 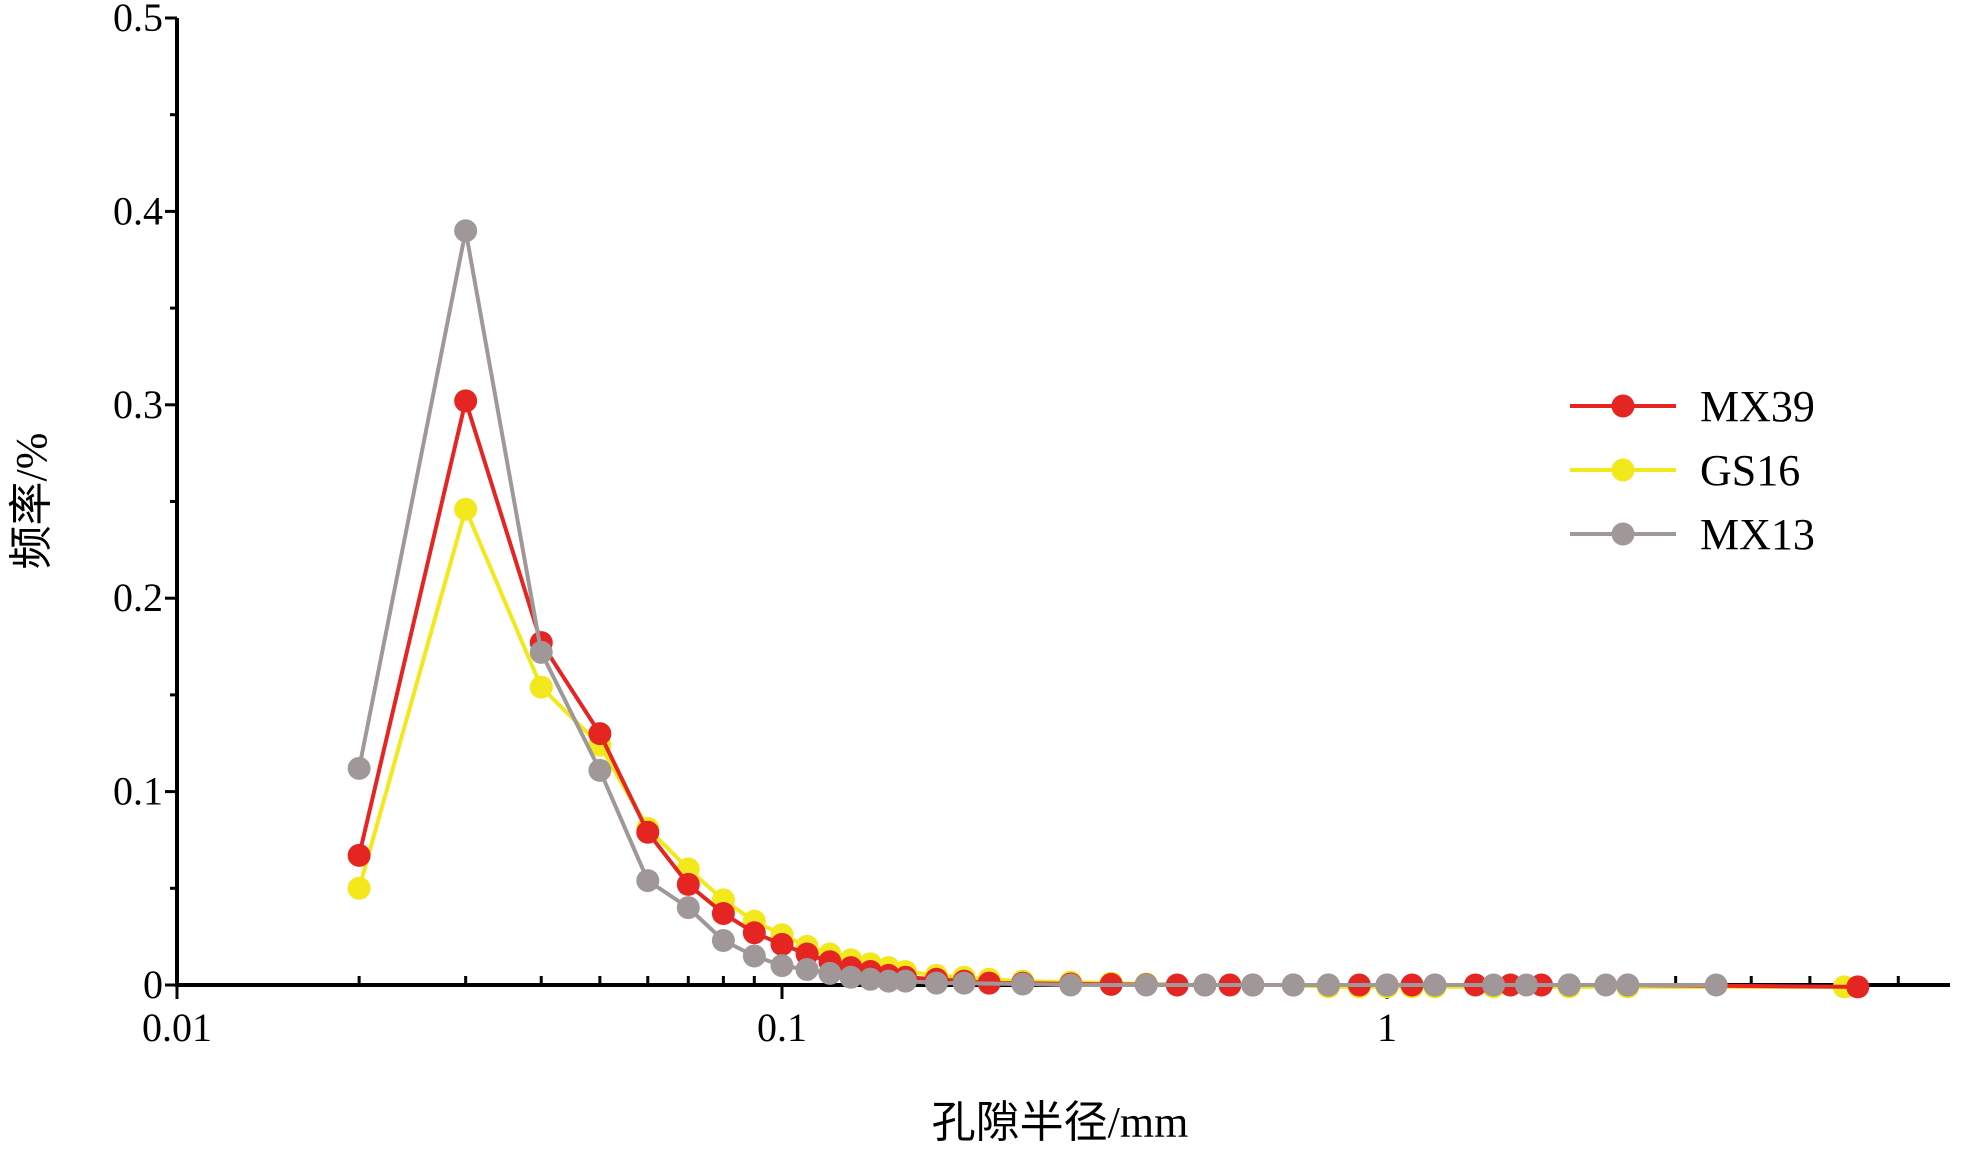 I want to click on legend-label: MX39, so click(x=1757, y=406).